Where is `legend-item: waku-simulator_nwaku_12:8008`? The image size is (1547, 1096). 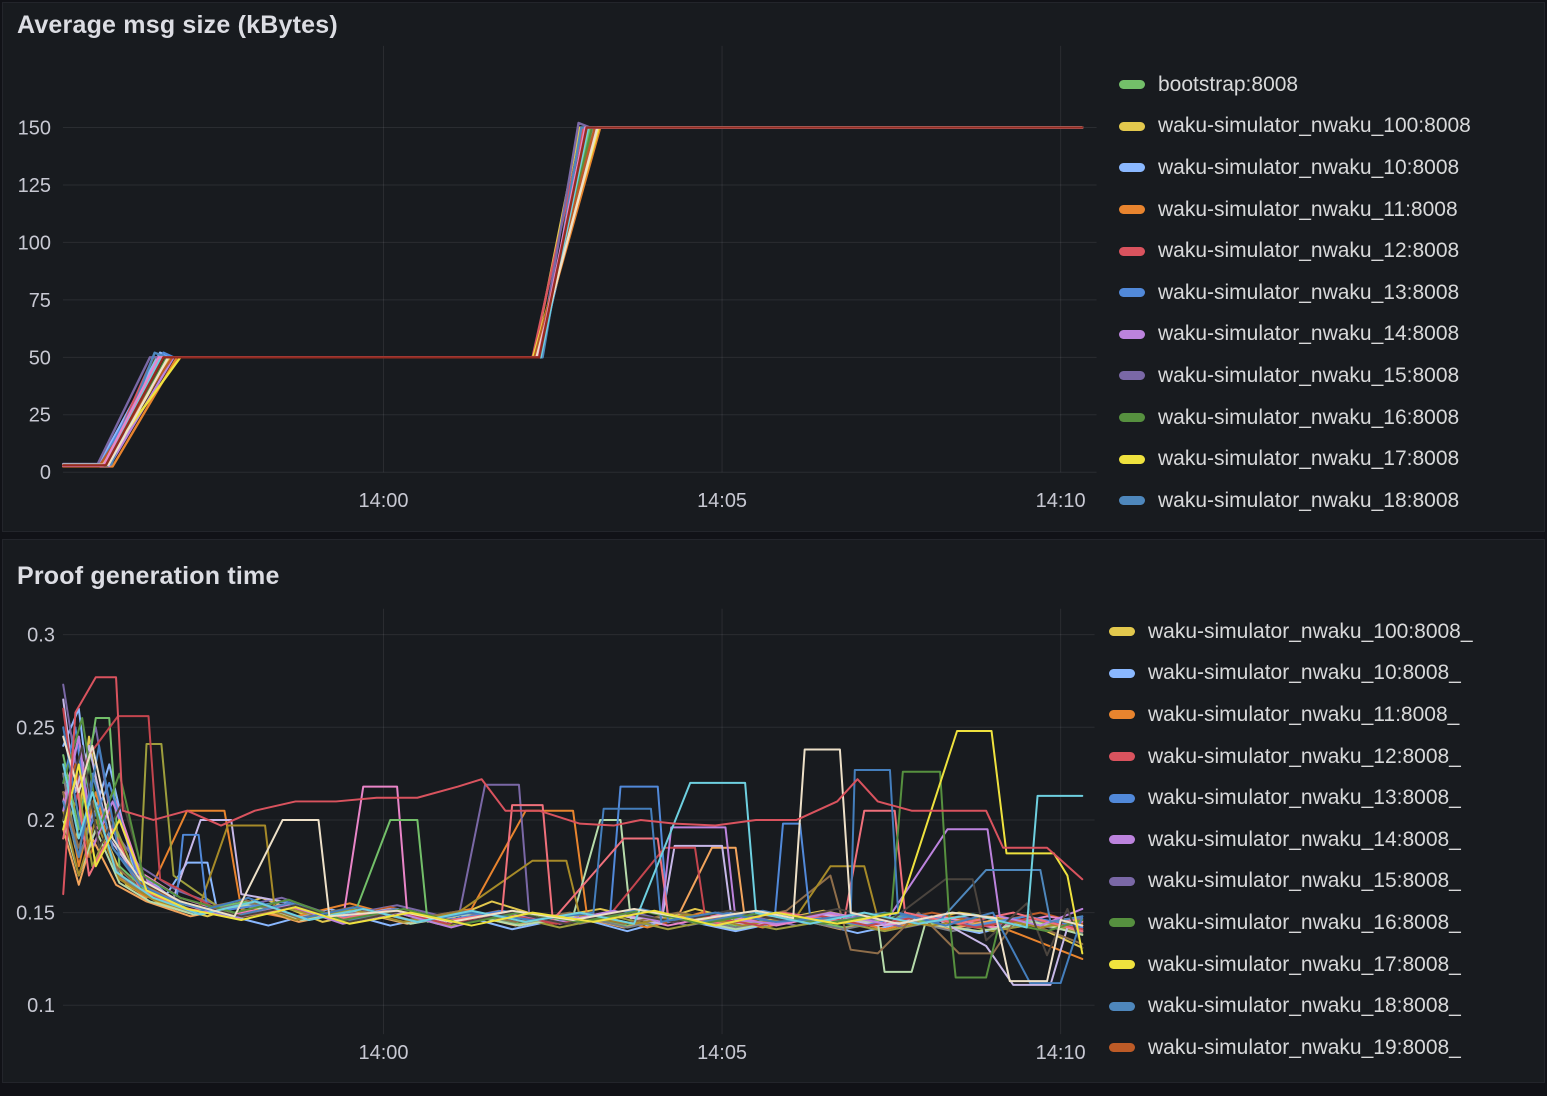 legend-item: waku-simulator_nwaku_12:8008 is located at coordinates (1295, 251).